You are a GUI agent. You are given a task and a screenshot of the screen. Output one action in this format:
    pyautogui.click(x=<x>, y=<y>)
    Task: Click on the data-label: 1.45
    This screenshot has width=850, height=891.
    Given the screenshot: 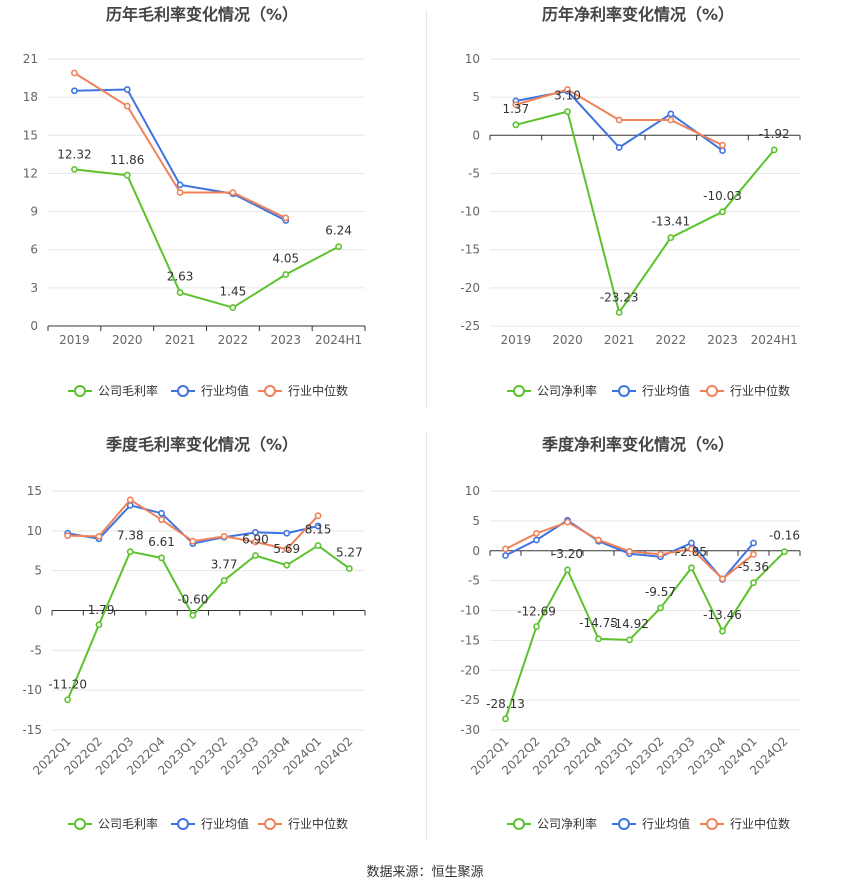 What is the action you would take?
    pyautogui.click(x=233, y=292)
    